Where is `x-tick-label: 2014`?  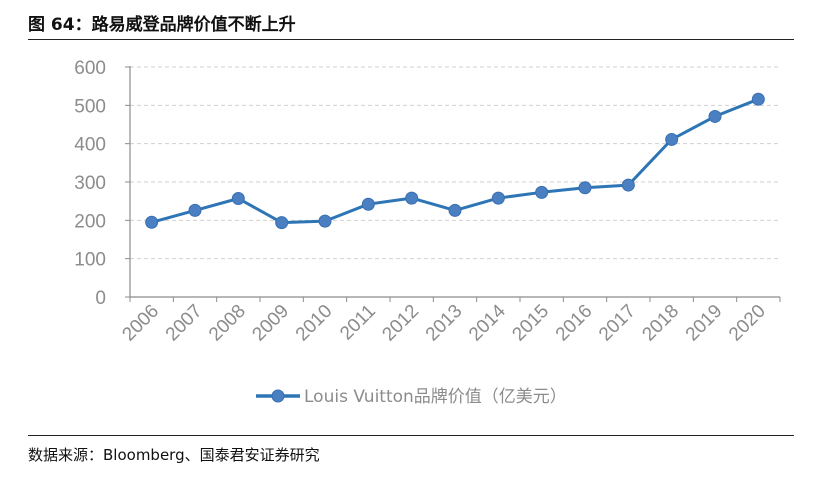
x-tick-label: 2014 is located at coordinates (487, 322).